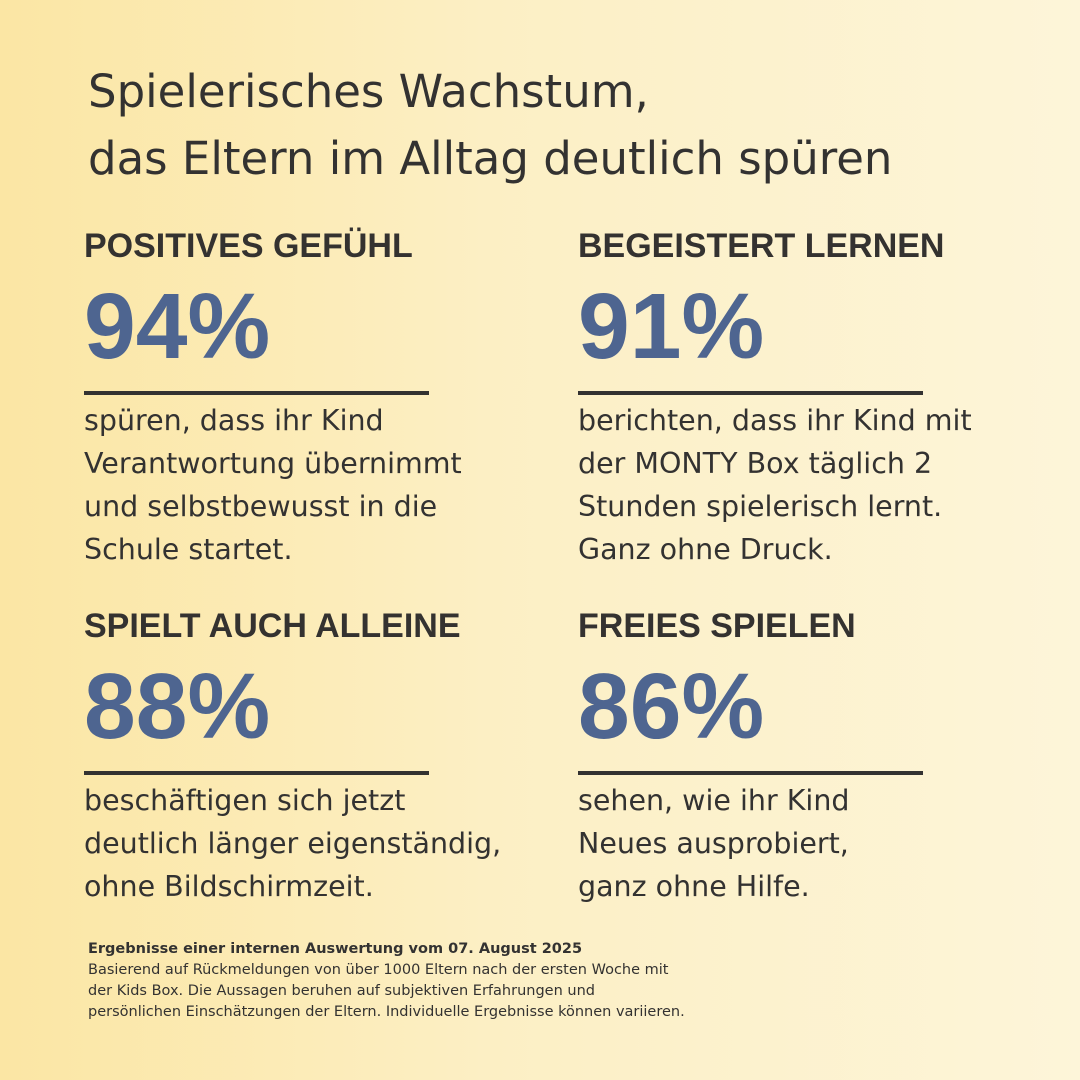 This screenshot has height=1080, width=1080. I want to click on stat-title: SPIELT AUCH ALLEINE, so click(272, 626).